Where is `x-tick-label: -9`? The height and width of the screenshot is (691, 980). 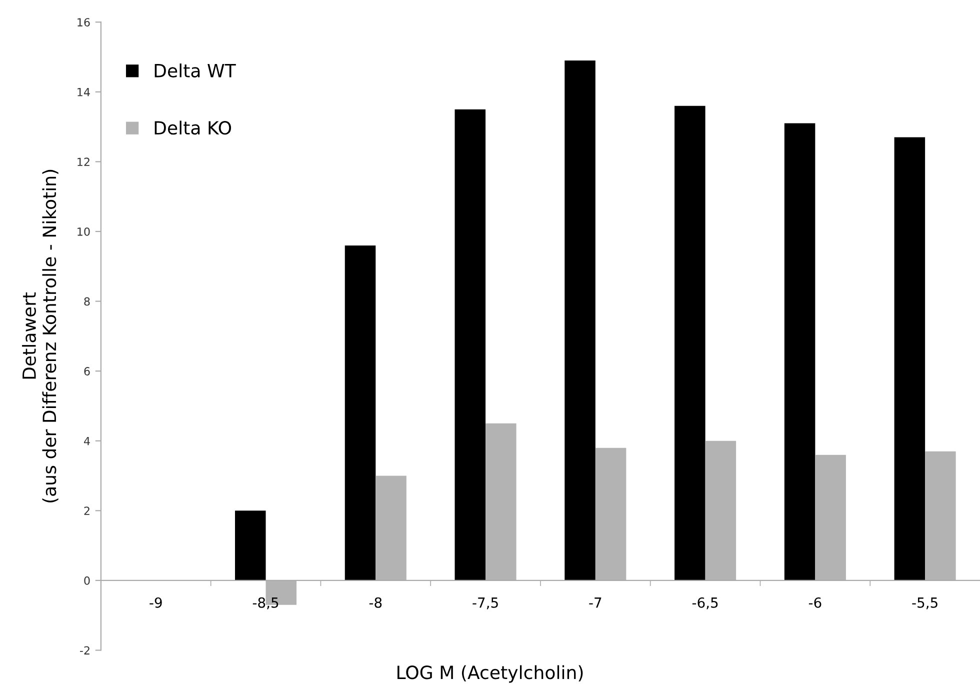 x-tick-label: -9 is located at coordinates (156, 602).